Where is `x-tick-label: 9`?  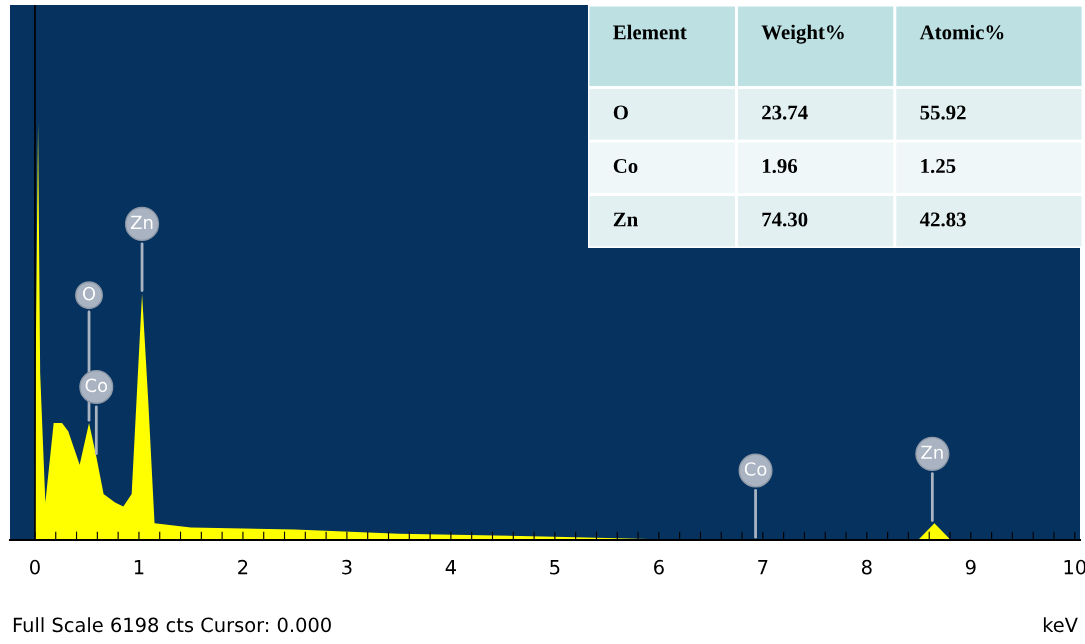
x-tick-label: 9 is located at coordinates (970, 567).